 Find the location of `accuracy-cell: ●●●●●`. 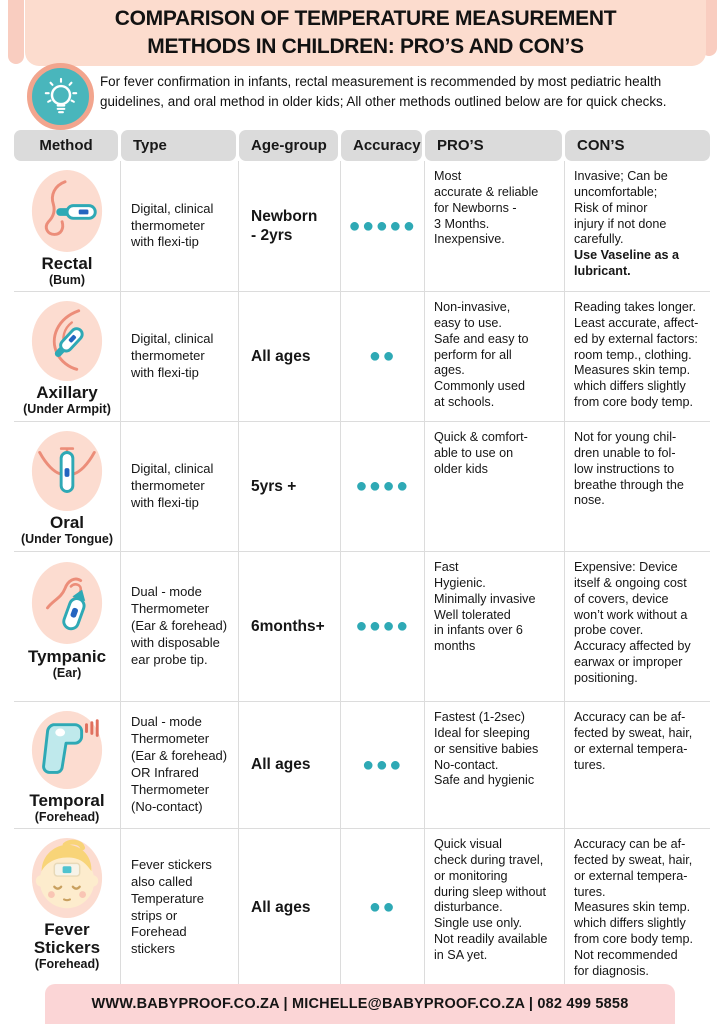

accuracy-cell: ●●●●● is located at coordinates (383, 226).